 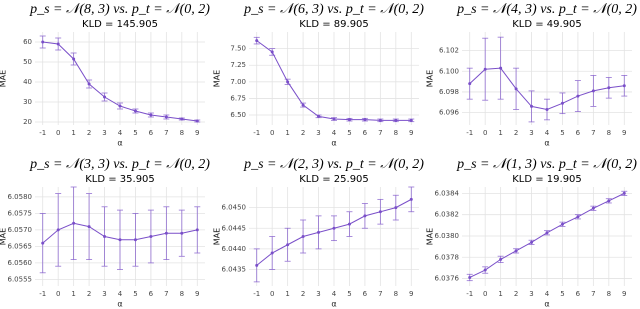 What do you see at coordinates (120, 24) in the screenshot?
I see `chart-subtitle: KLD = 145.905` at bounding box center [120, 24].